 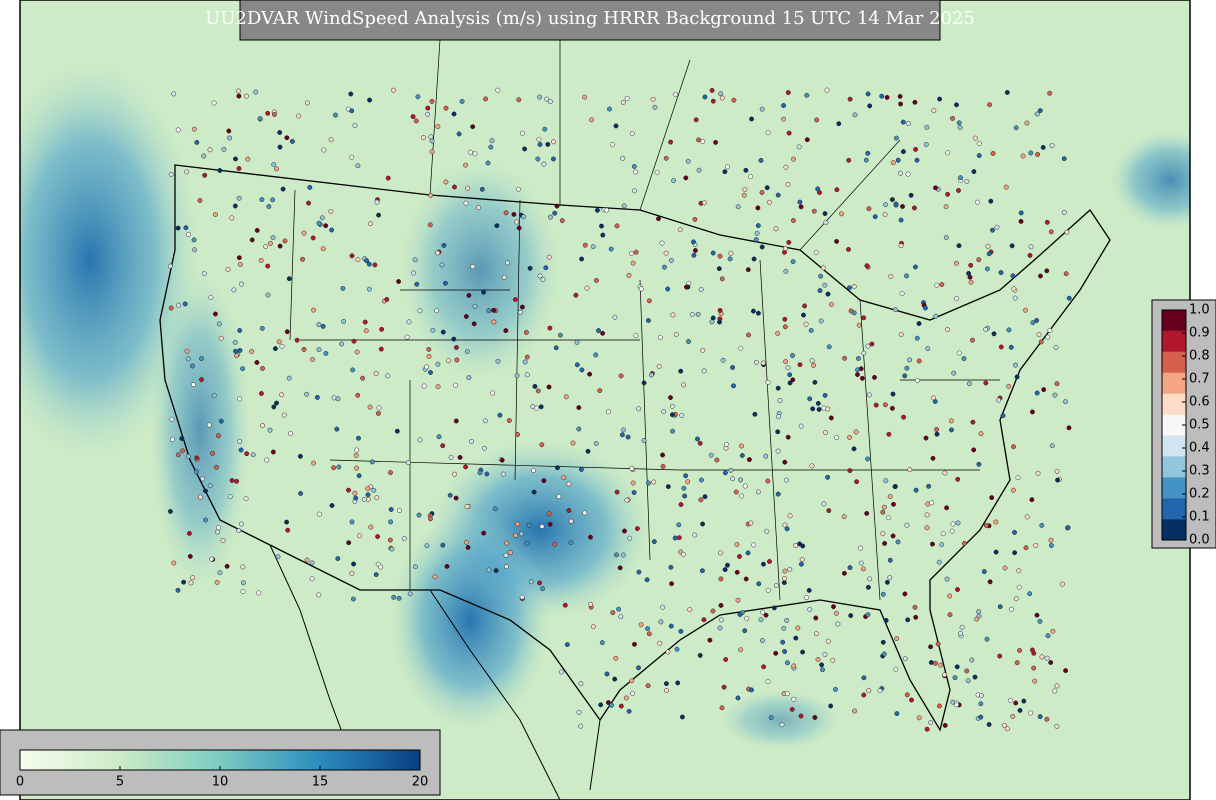 I want to click on tick-label: 15, so click(x=320, y=782).